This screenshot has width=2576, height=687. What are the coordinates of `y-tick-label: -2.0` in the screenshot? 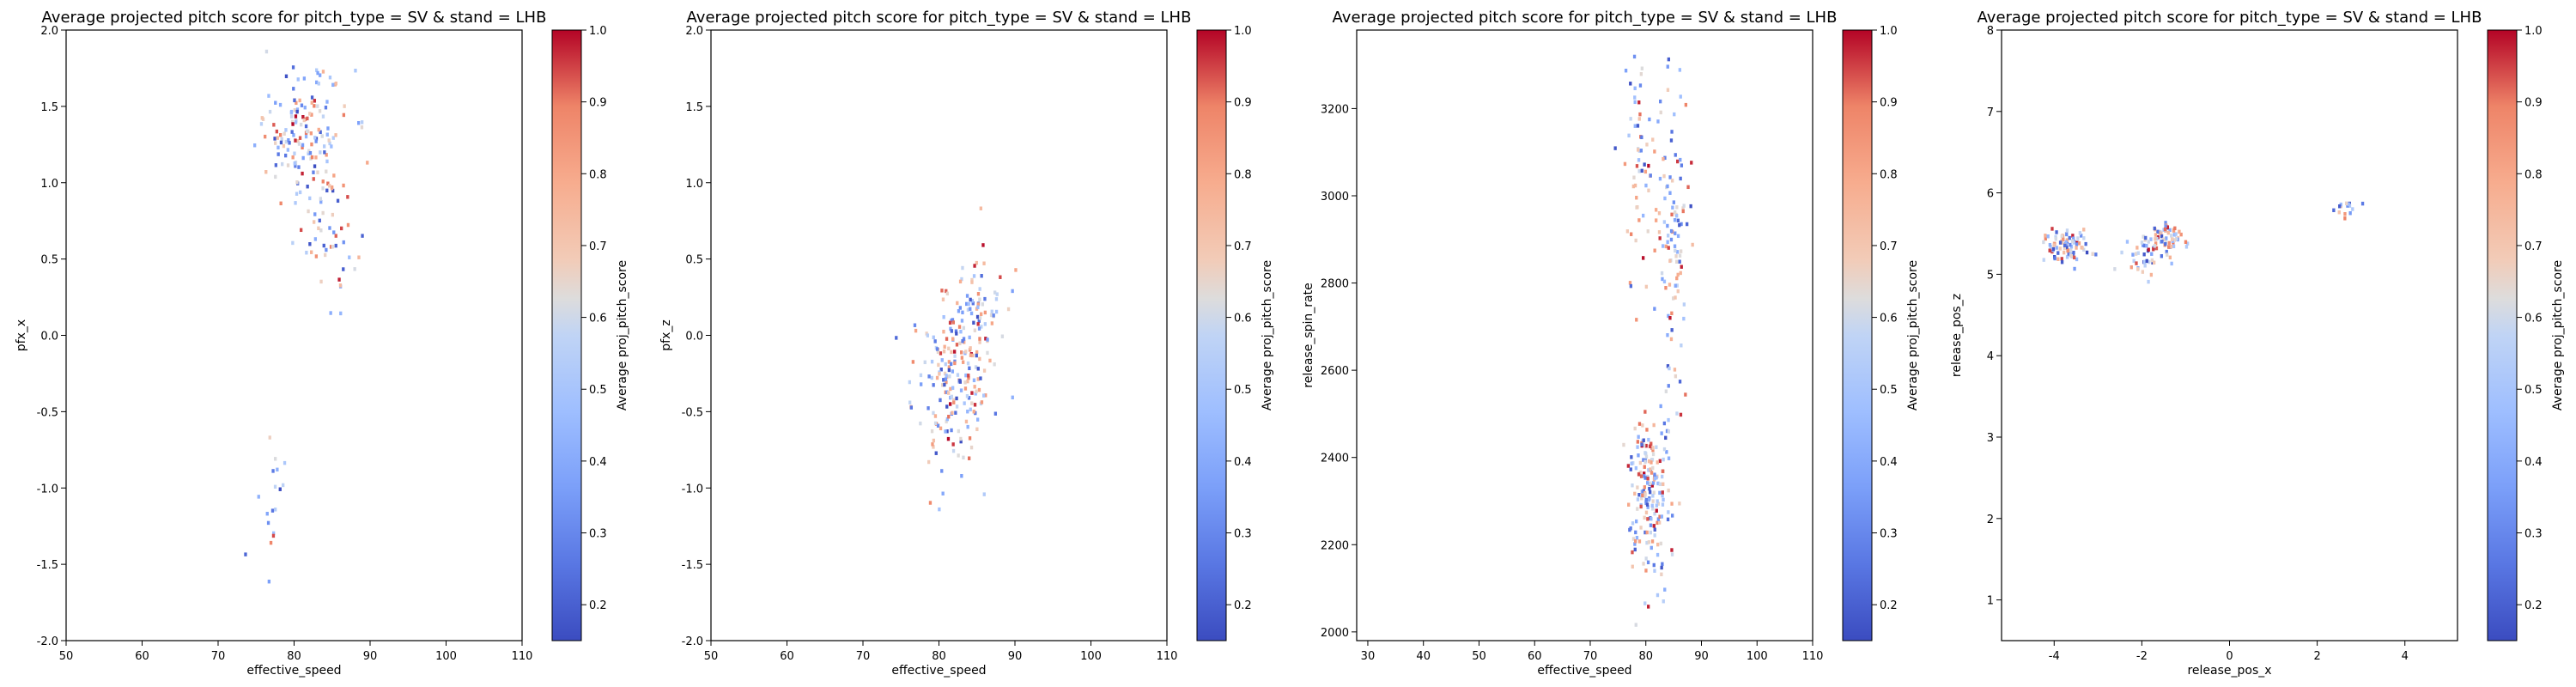 It's located at (693, 641).